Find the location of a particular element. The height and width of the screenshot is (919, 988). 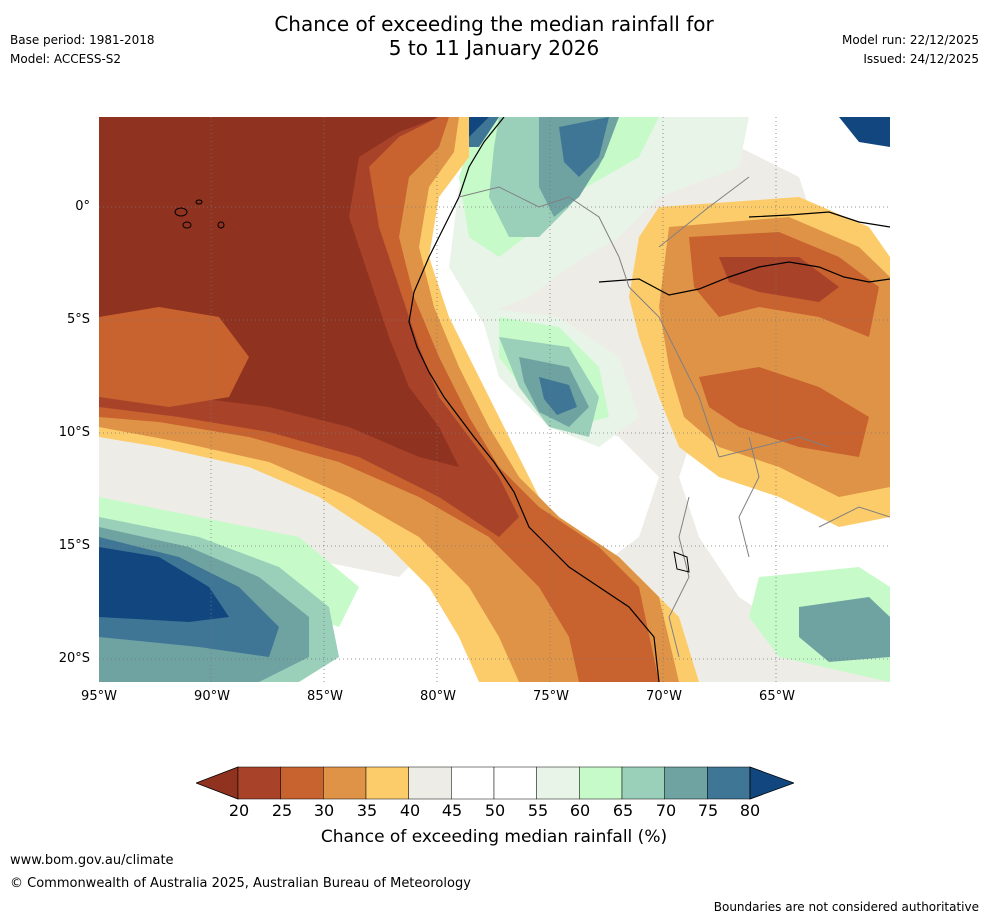

region-75-80-amazon is located at coordinates (558, 396).